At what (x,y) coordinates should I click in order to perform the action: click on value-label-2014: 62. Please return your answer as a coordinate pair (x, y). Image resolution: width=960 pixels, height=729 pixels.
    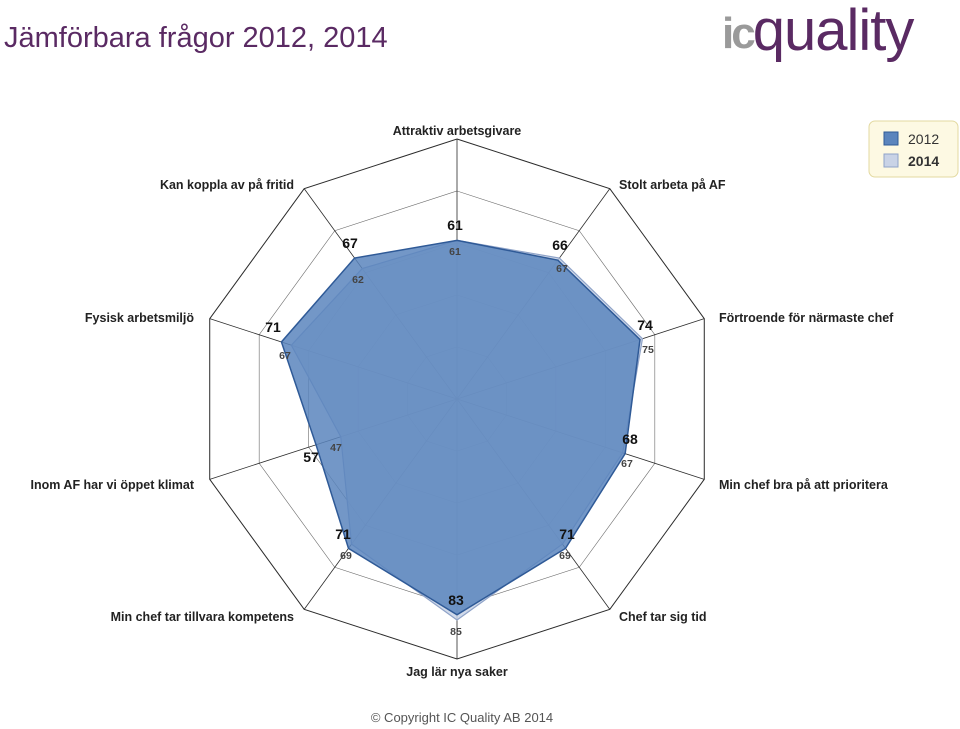
    Looking at the image, I should click on (358, 280).